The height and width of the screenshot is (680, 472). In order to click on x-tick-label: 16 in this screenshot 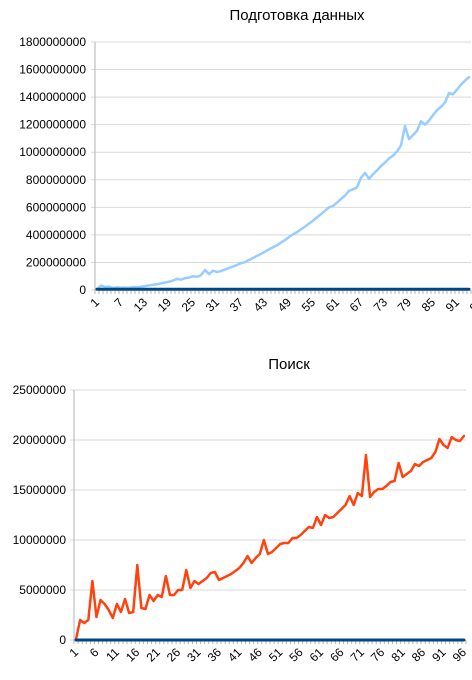, I will do `click(133, 655)`.